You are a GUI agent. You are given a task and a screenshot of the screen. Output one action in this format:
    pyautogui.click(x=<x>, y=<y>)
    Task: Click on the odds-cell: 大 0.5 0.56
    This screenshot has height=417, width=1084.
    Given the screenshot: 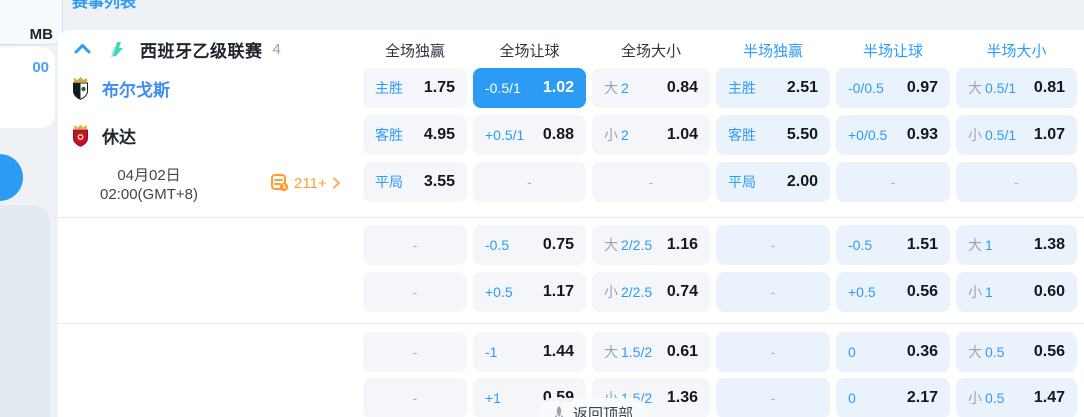 What is the action you would take?
    pyautogui.click(x=1016, y=352)
    